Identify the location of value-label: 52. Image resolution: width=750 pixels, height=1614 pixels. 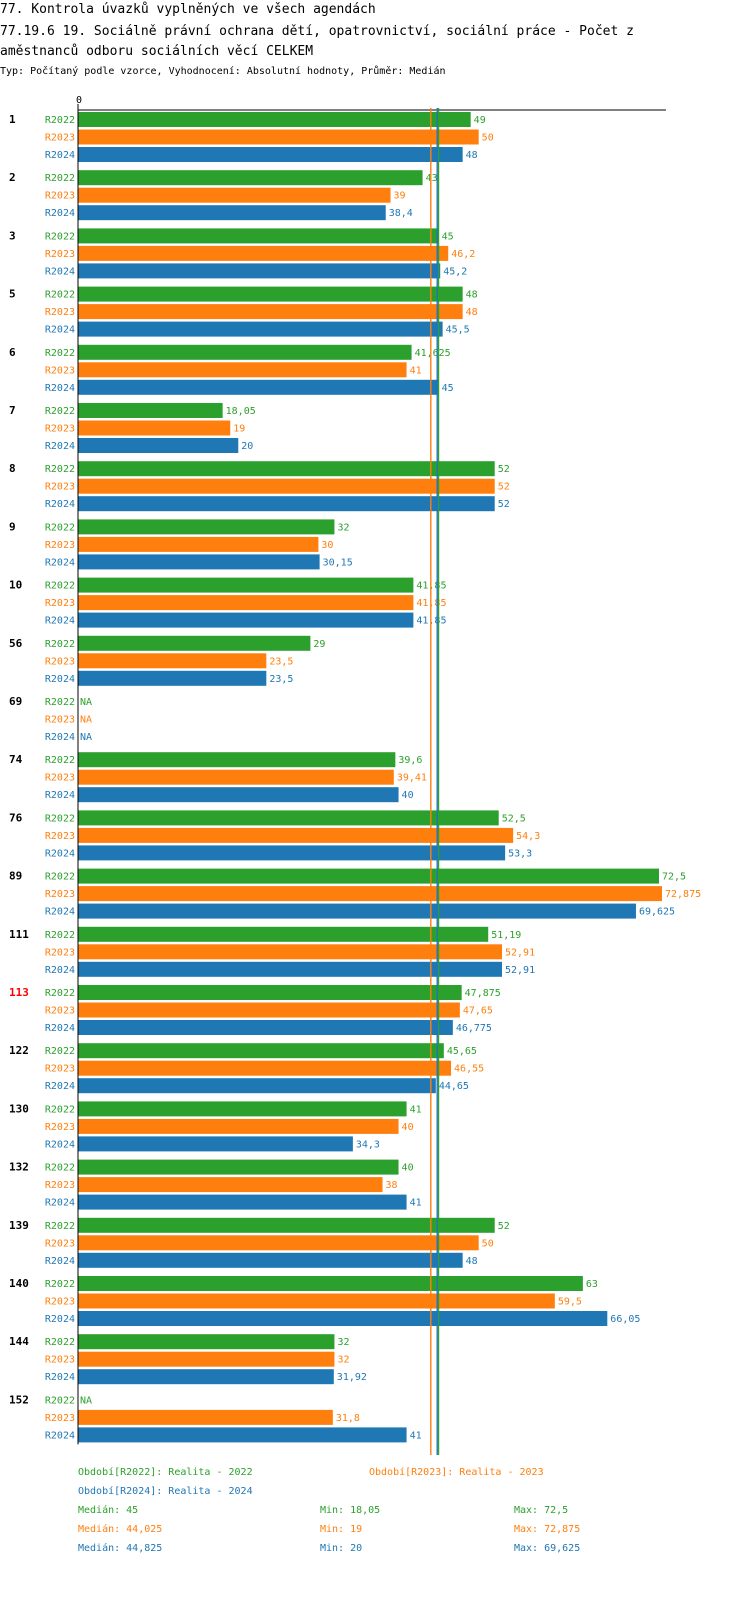
(504, 487).